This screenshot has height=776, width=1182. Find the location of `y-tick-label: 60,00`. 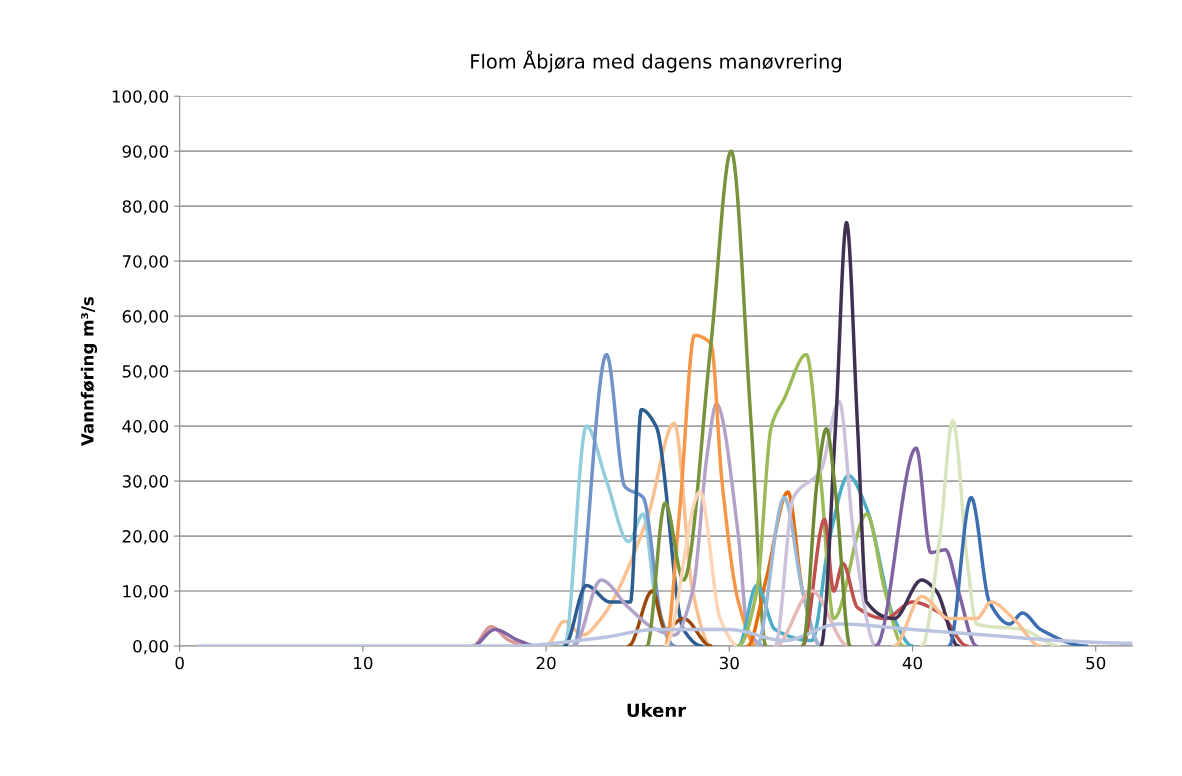

y-tick-label: 60,00 is located at coordinates (145, 317).